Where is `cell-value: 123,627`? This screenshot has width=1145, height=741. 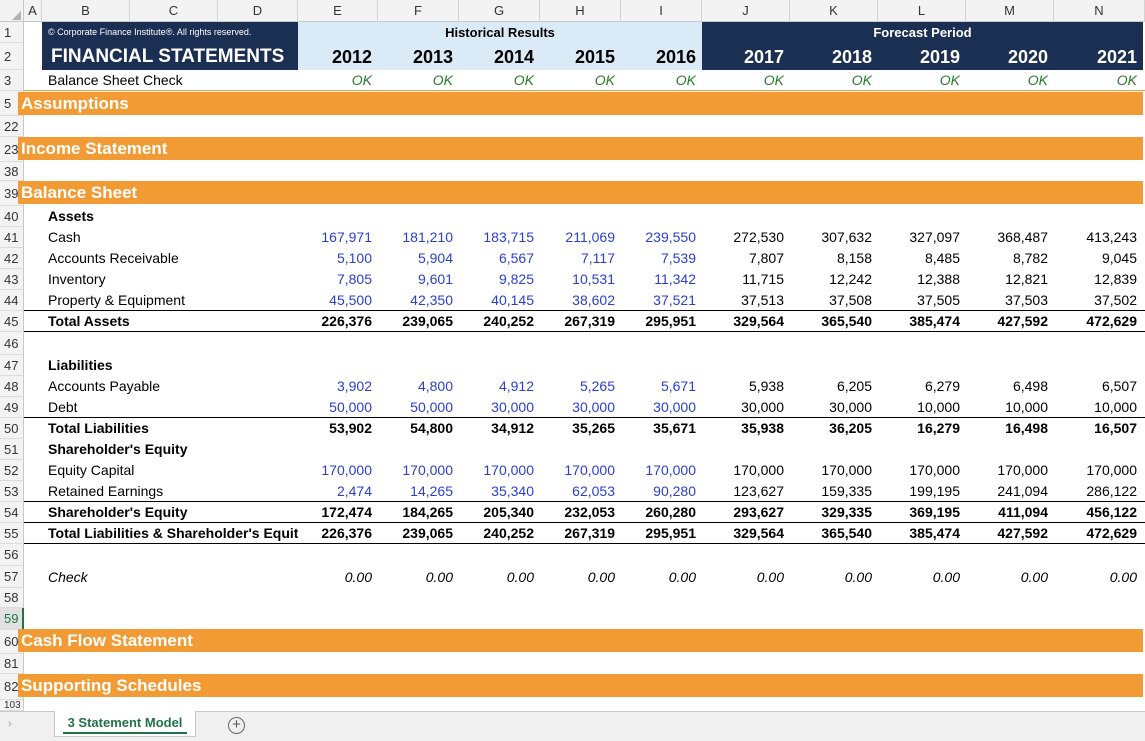 cell-value: 123,627 is located at coordinates (758, 491).